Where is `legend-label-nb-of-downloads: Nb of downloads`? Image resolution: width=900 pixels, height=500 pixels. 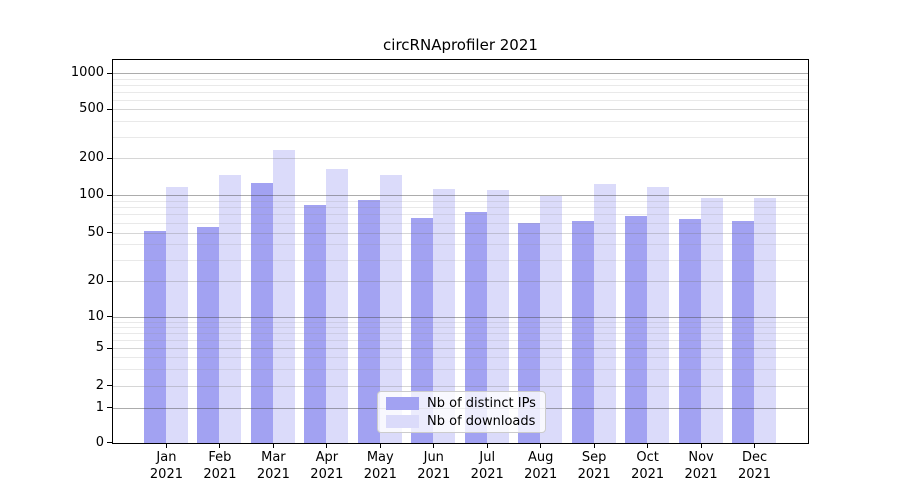 legend-label-nb-of-downloads: Nb of downloads is located at coordinates (481, 421).